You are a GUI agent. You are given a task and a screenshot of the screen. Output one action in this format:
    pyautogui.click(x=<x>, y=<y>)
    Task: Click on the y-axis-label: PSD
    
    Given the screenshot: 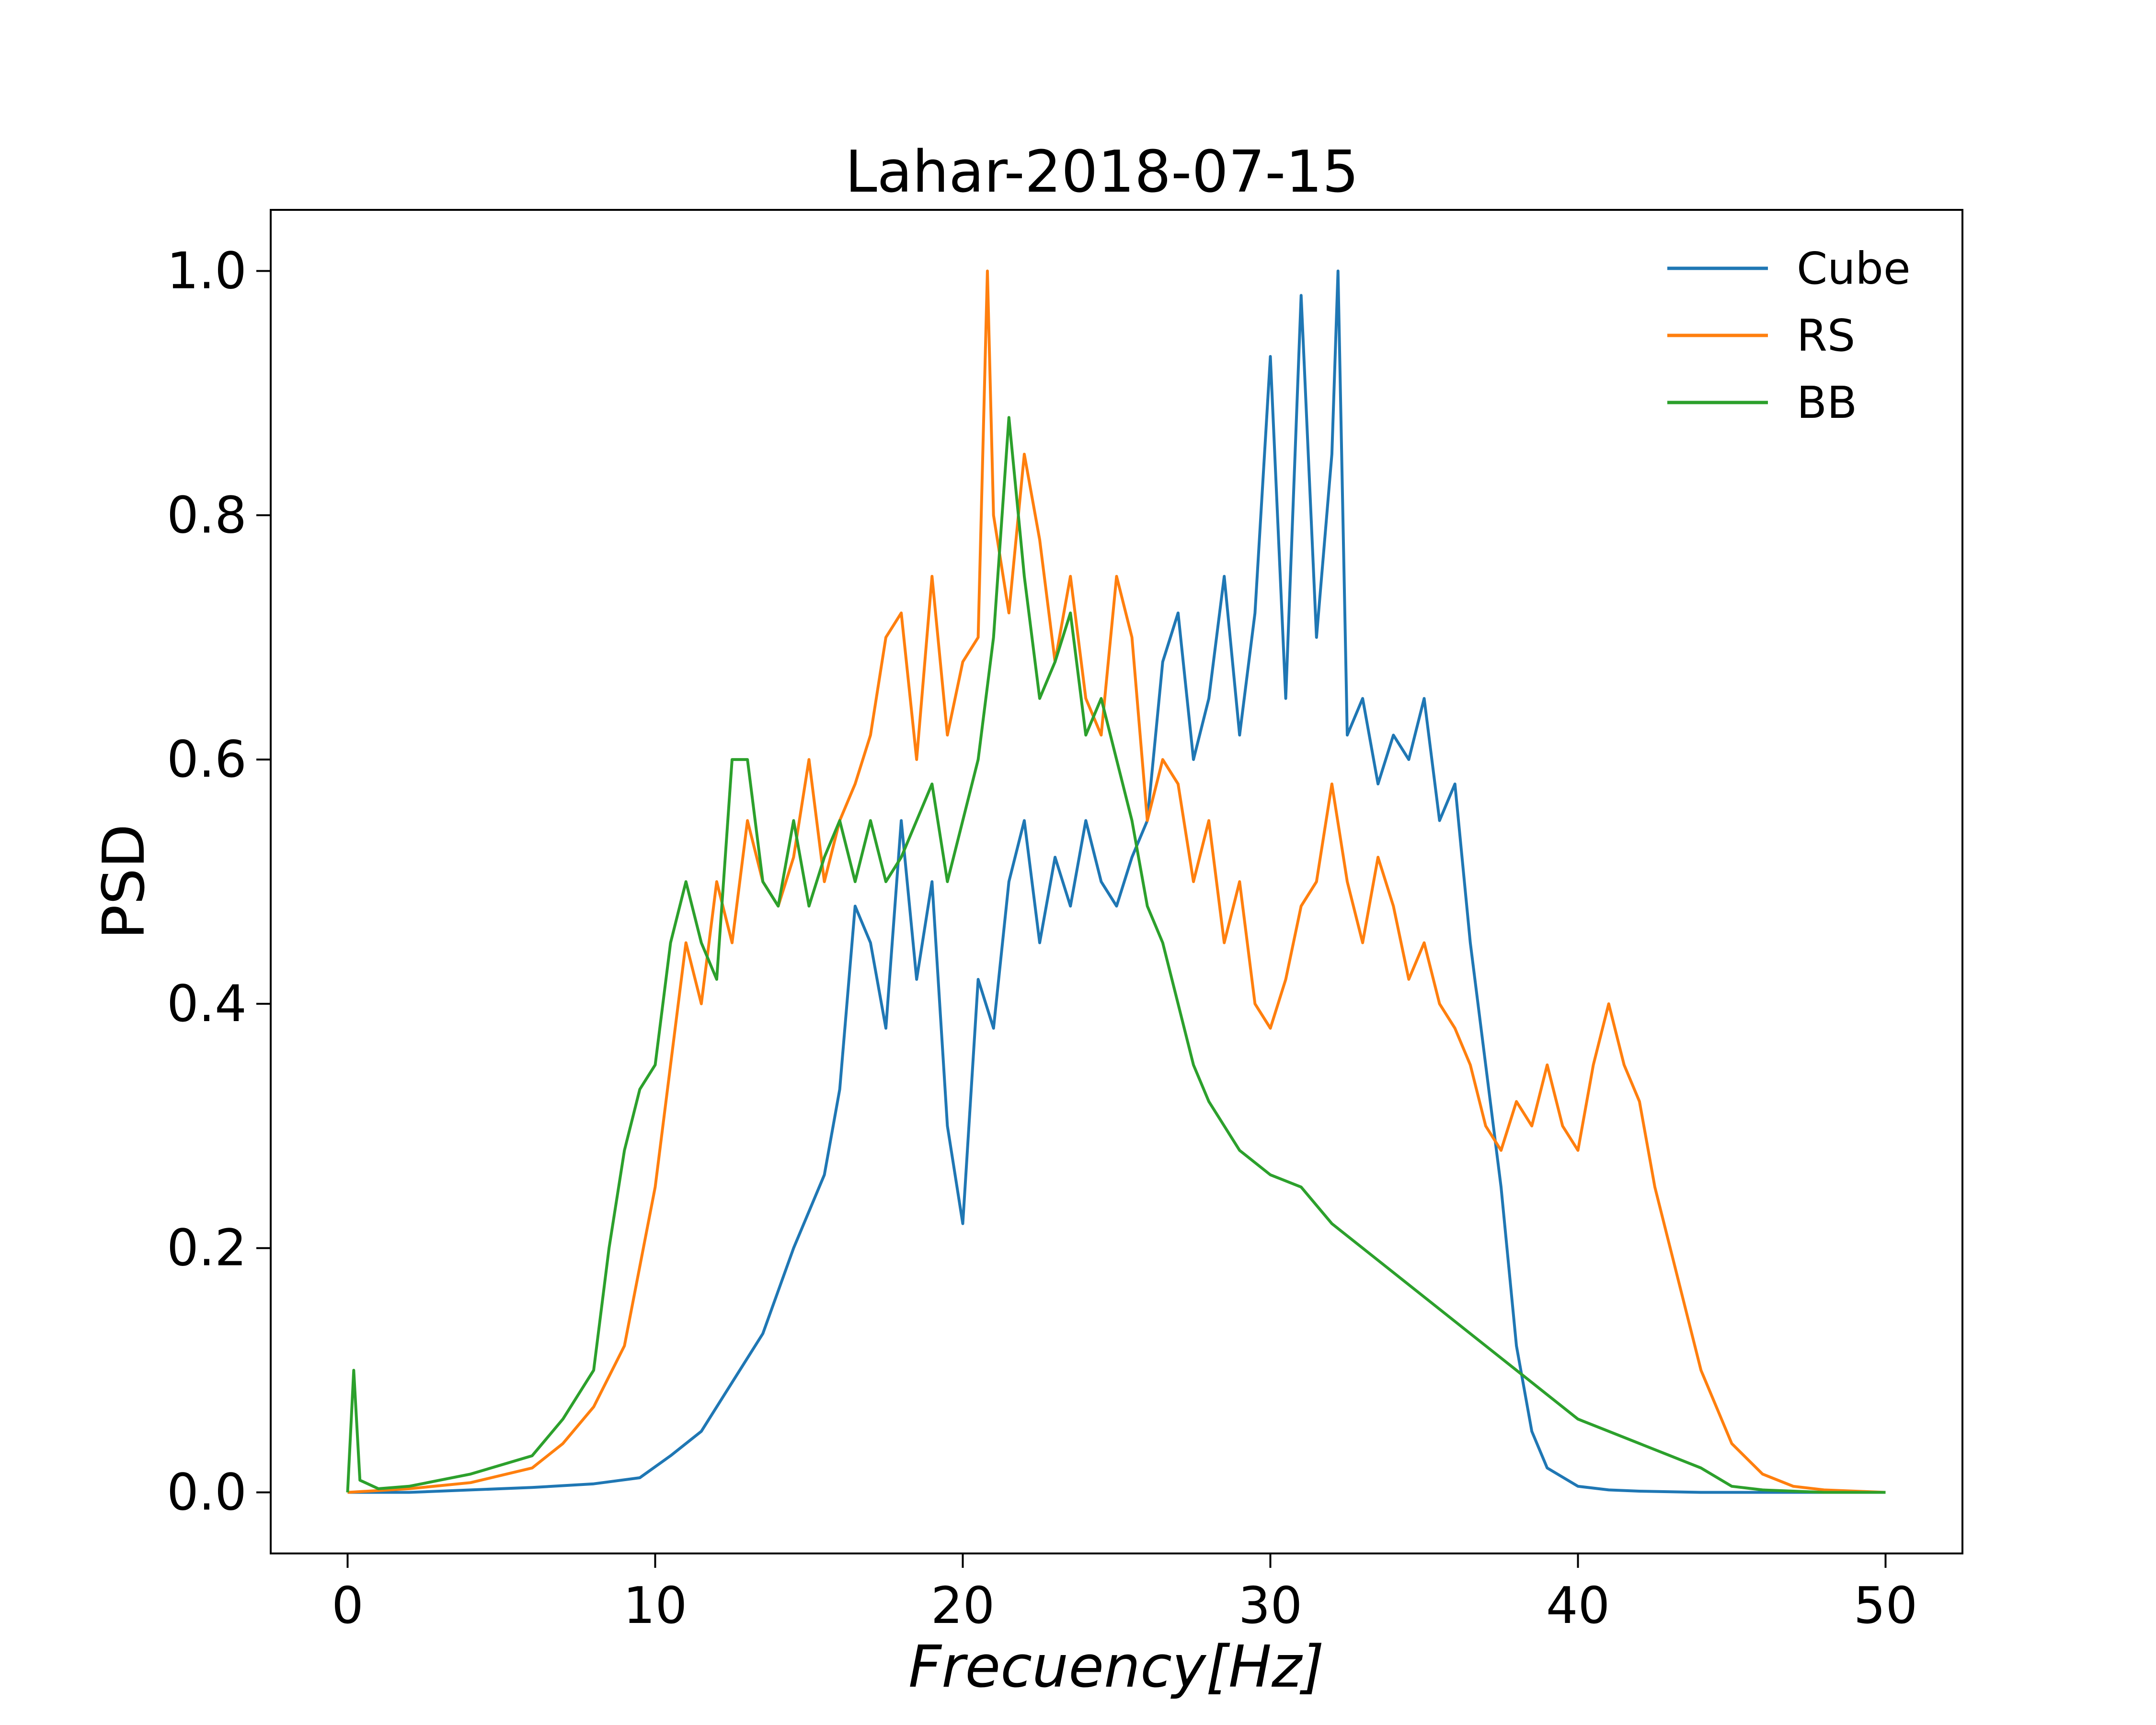 What is the action you would take?
    pyautogui.click(x=125, y=882)
    